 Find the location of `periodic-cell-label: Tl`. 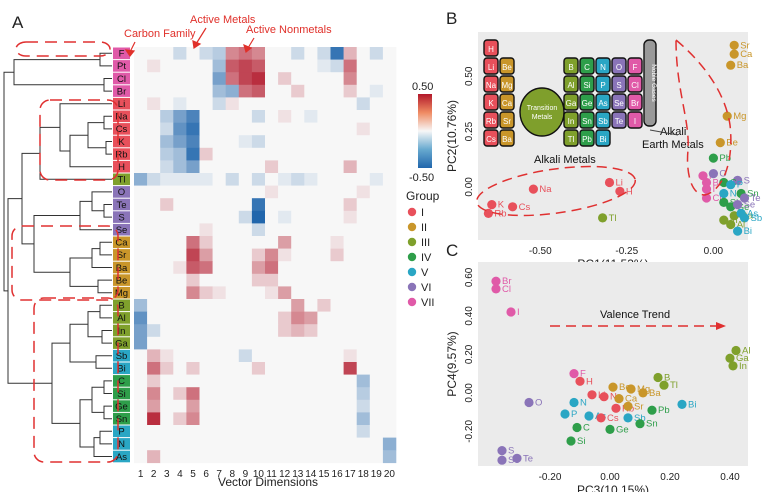

periodic-cell-label: Tl is located at coordinates (571, 139).